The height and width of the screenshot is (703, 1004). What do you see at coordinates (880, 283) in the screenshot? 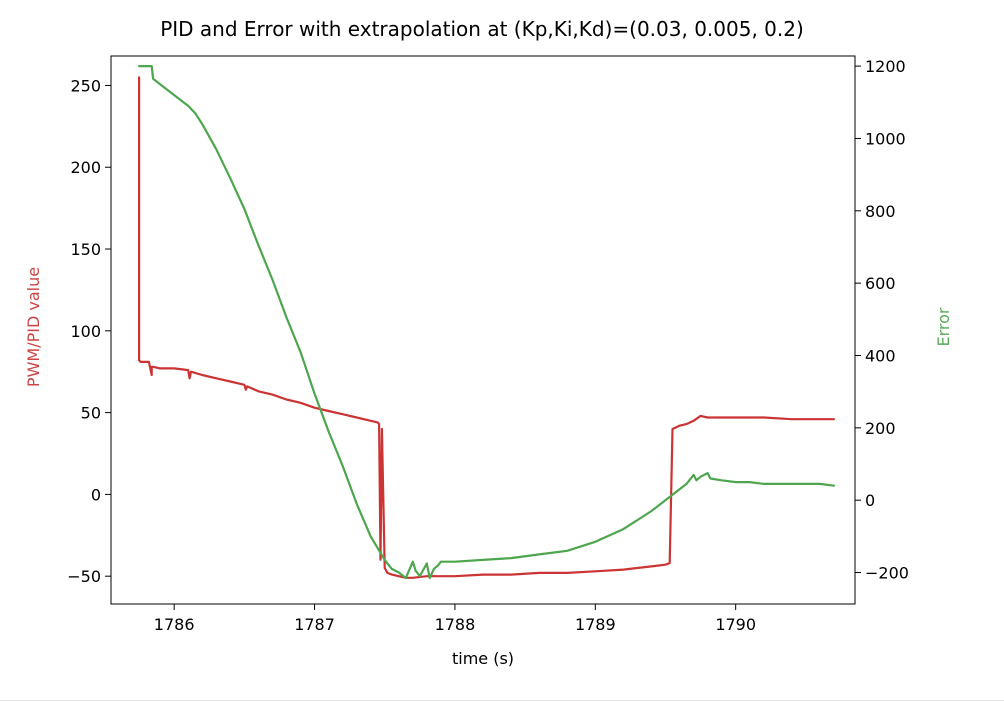
I see `y-right-tick-label: 600` at bounding box center [880, 283].